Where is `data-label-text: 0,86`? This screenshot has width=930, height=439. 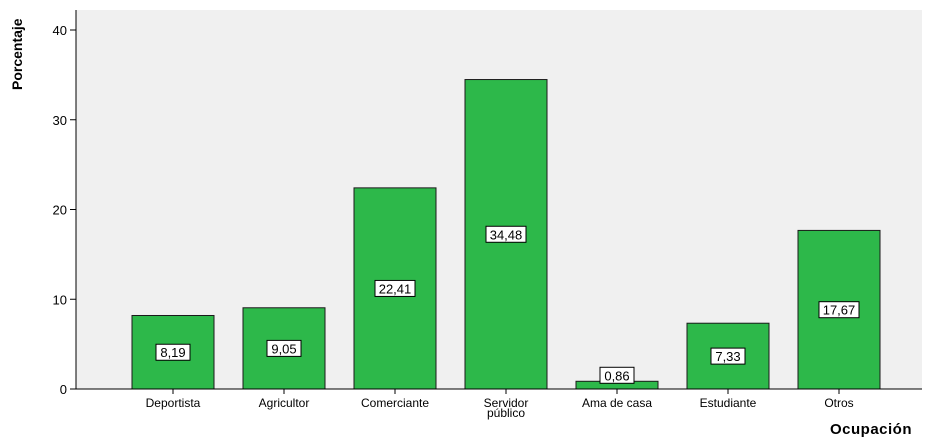
data-label-text: 0,86 is located at coordinates (616, 375).